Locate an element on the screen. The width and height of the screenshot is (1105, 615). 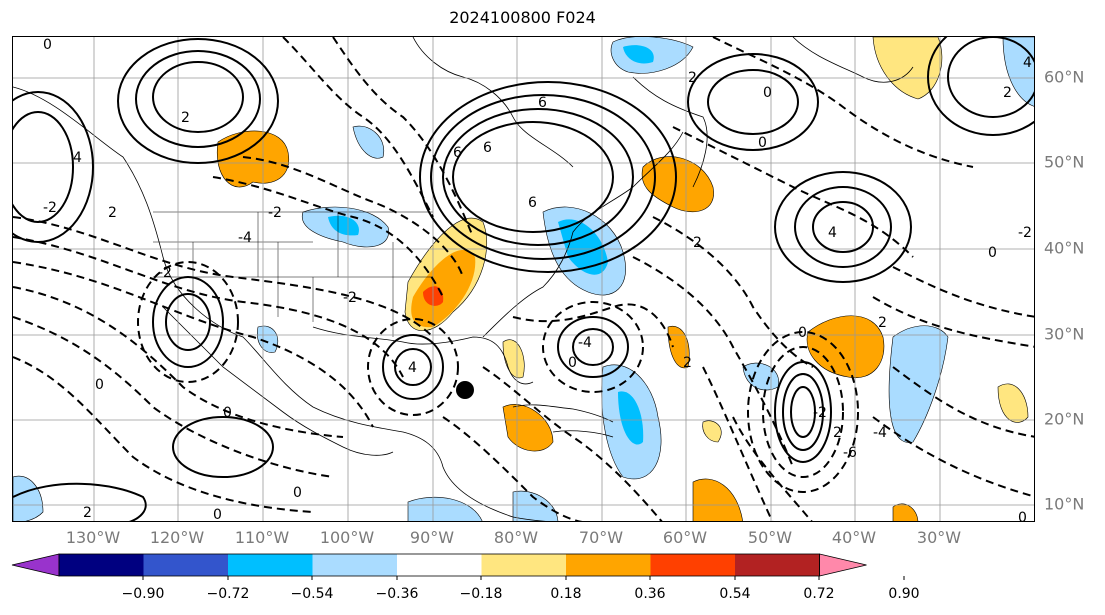
longitude-label: 80°W is located at coordinates (516, 537).